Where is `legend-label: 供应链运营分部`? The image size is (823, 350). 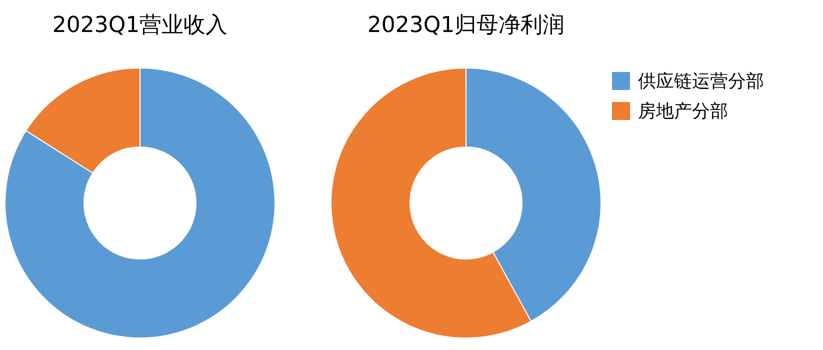 legend-label: 供应链运营分部 is located at coordinates (701, 81).